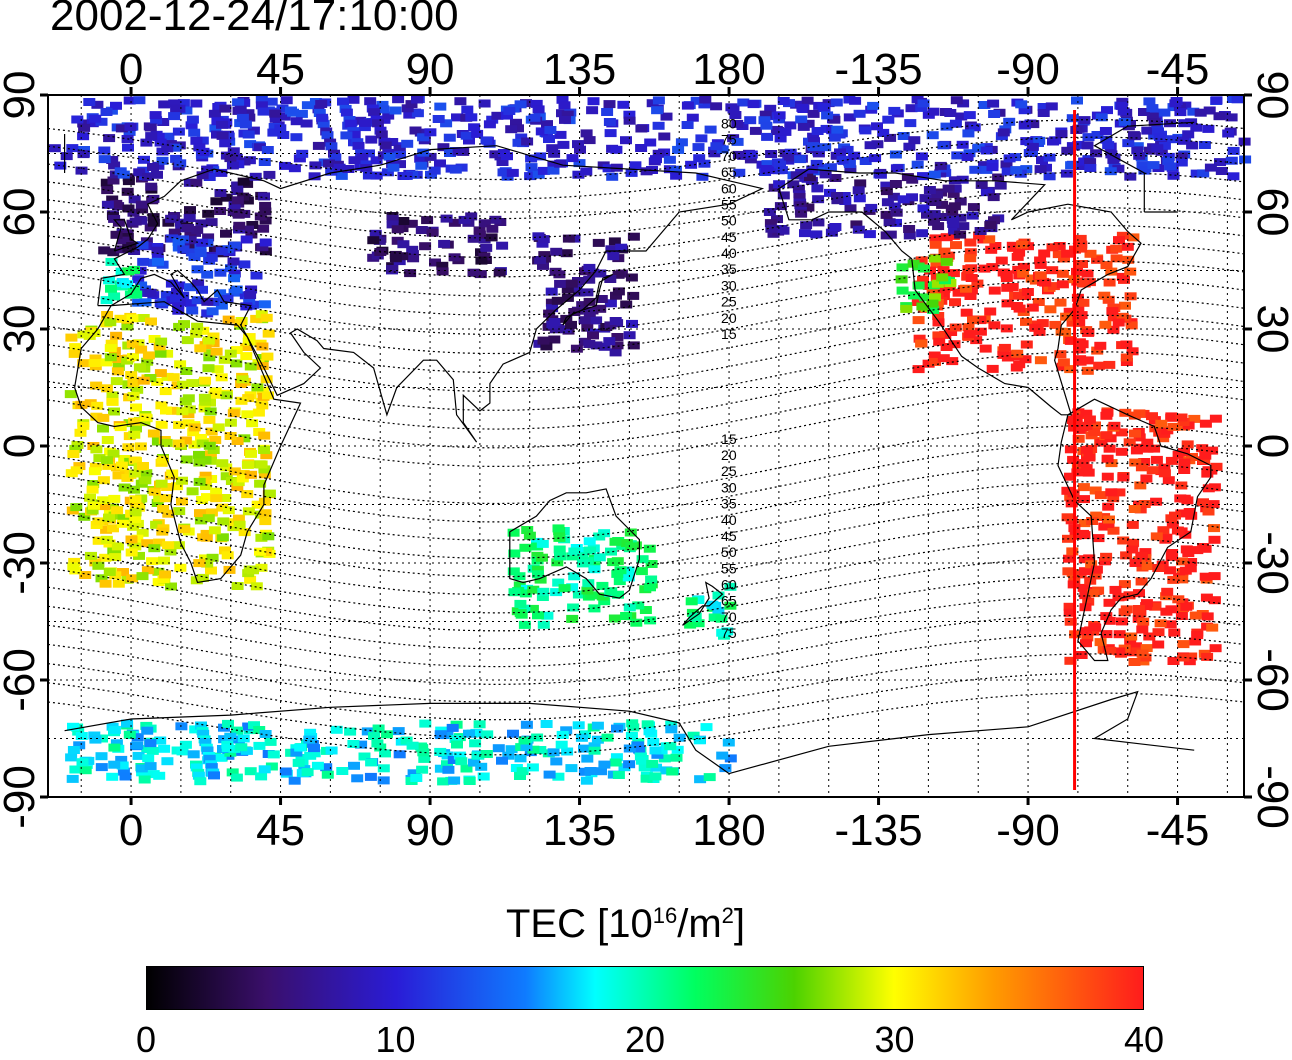 This screenshot has width=1292, height=1060. What do you see at coordinates (729, 455) in the screenshot?
I see `mlat-label: 20` at bounding box center [729, 455].